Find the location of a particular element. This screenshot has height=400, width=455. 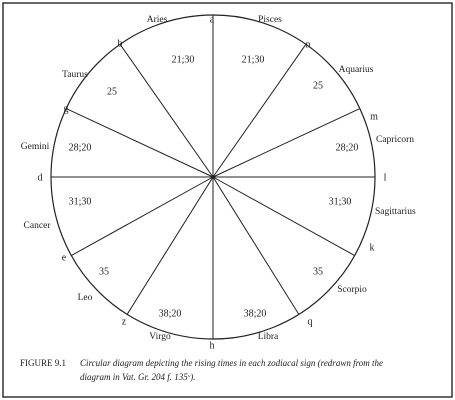

sign-name: Cancer is located at coordinates (38, 226).